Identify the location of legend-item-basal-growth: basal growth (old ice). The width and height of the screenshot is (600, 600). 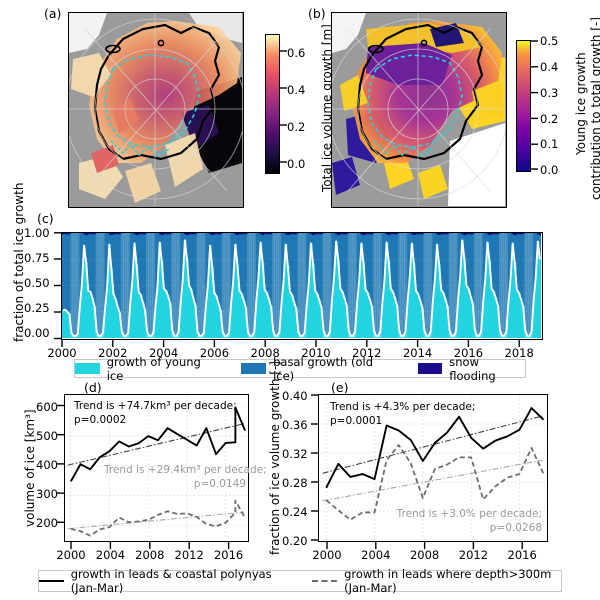
(316, 369).